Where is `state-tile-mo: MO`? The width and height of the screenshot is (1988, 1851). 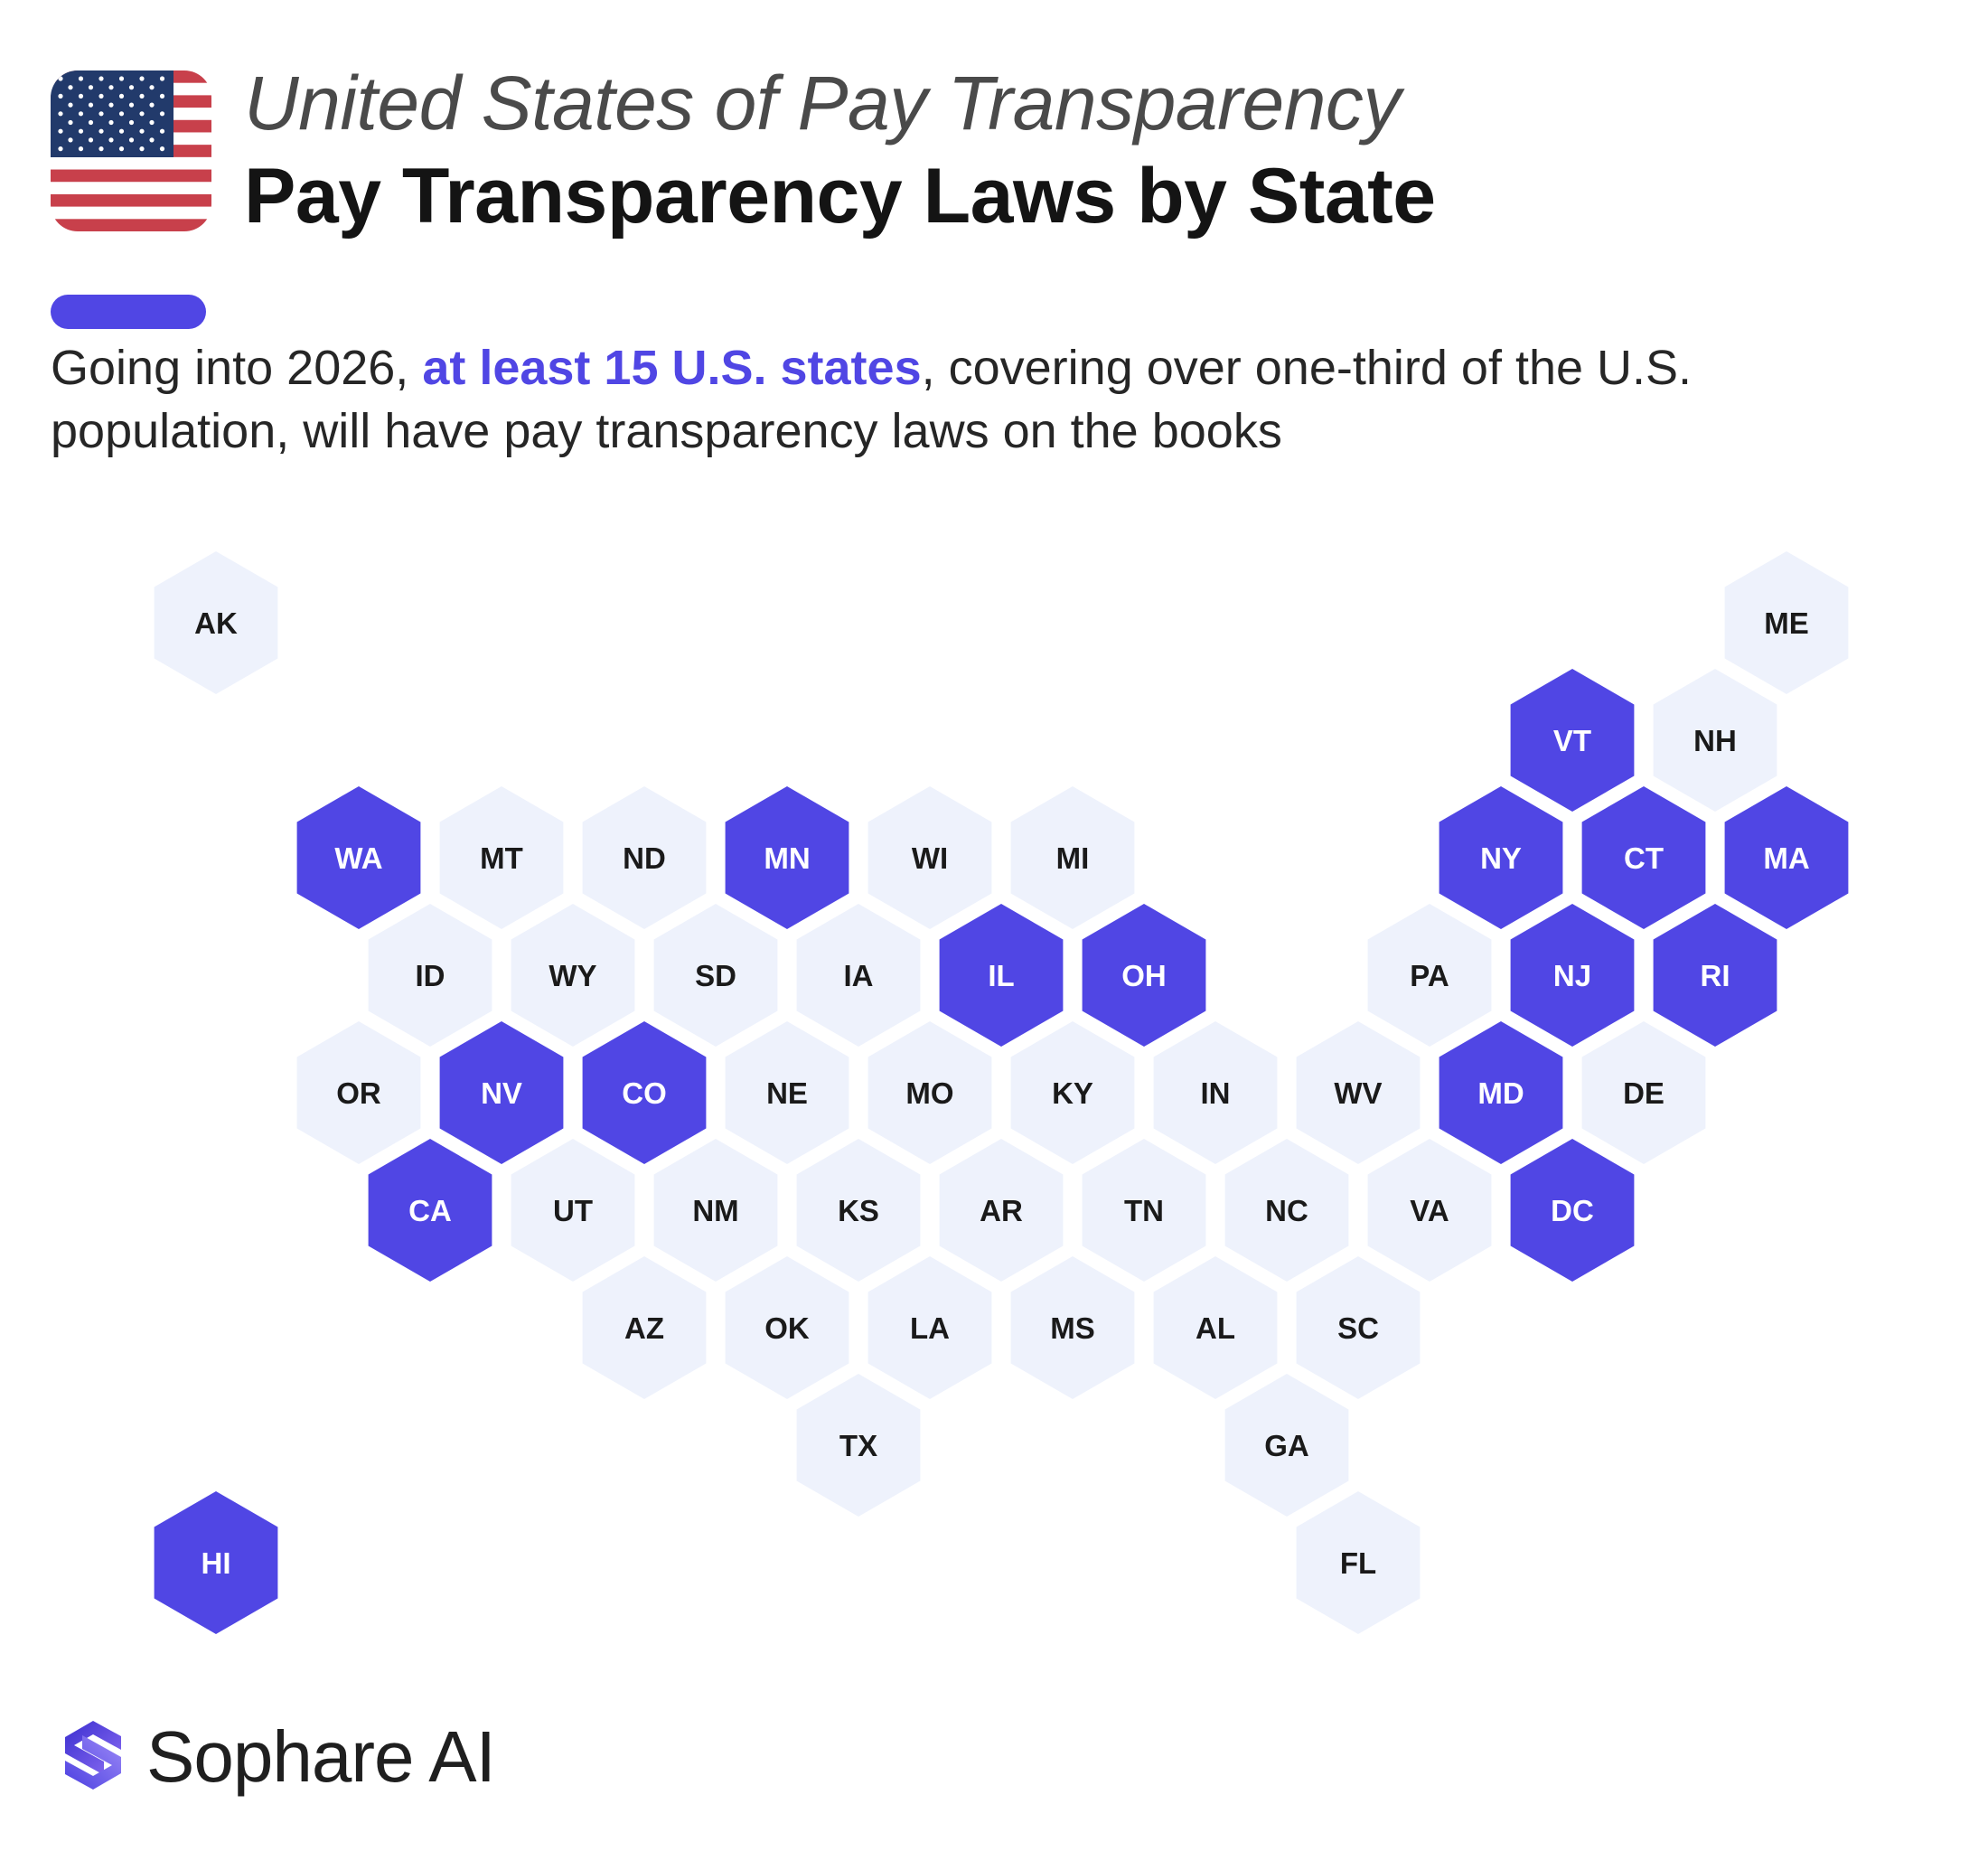 state-tile-mo: MO is located at coordinates (929, 1092).